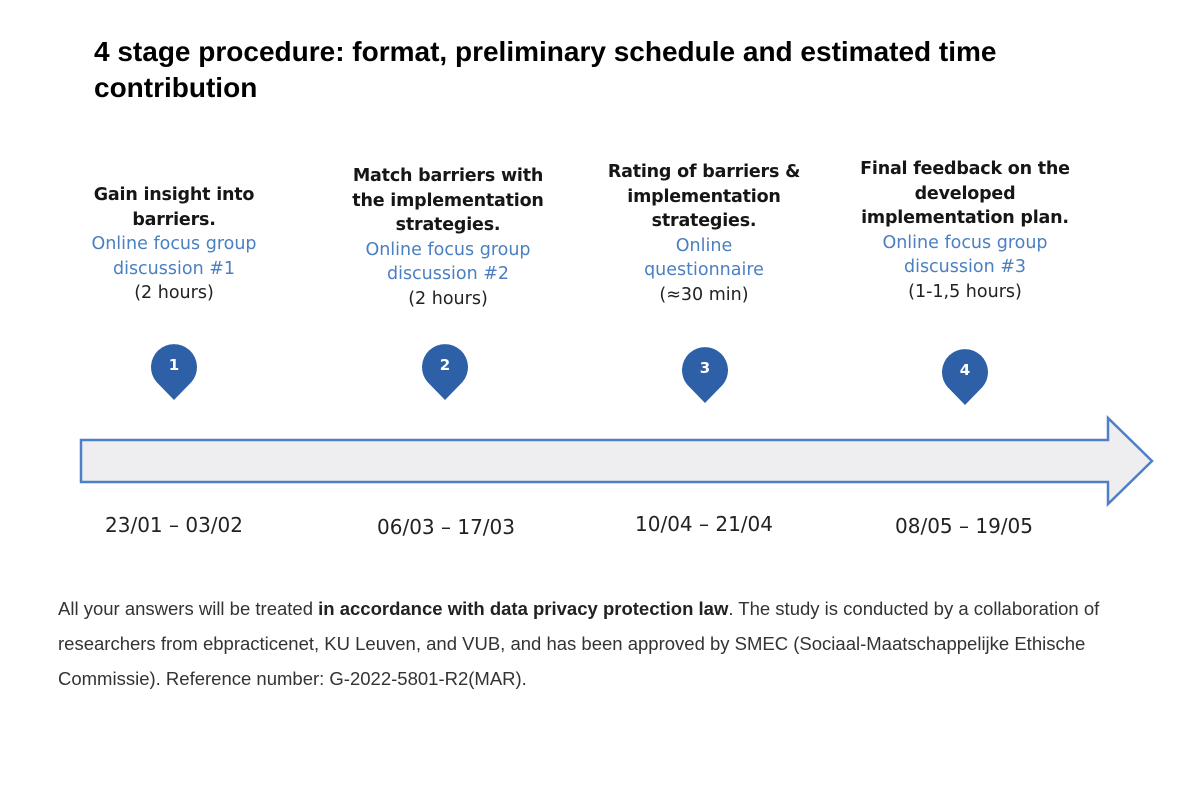  Describe the element at coordinates (174, 293) in the screenshot. I see `stage-1-duration: (2 hours)` at that location.